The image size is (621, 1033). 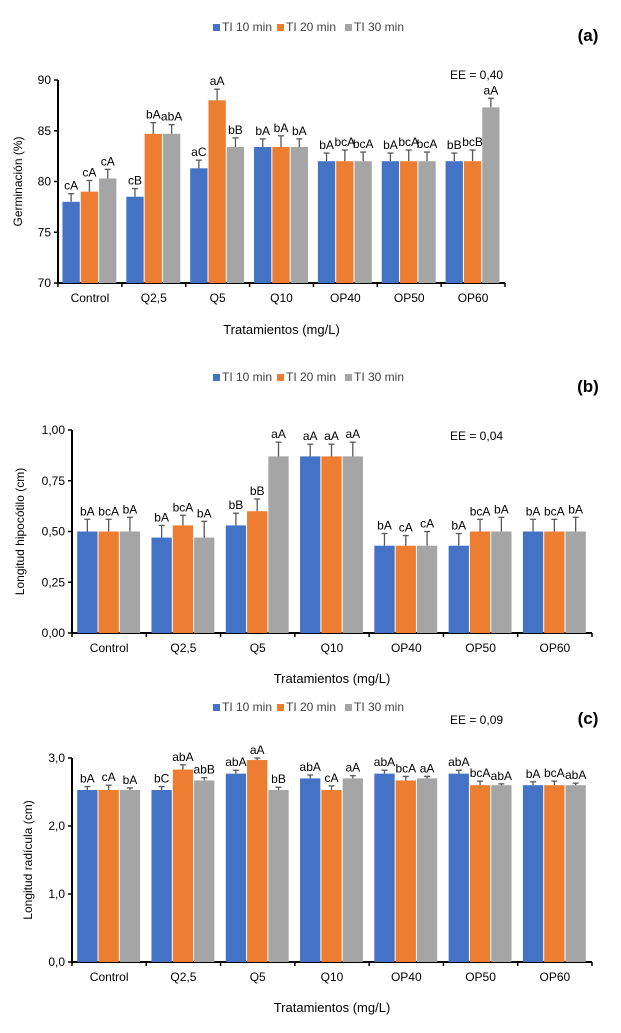 What do you see at coordinates (56, 962) in the screenshot?
I see `y-tick-label: 0,0` at bounding box center [56, 962].